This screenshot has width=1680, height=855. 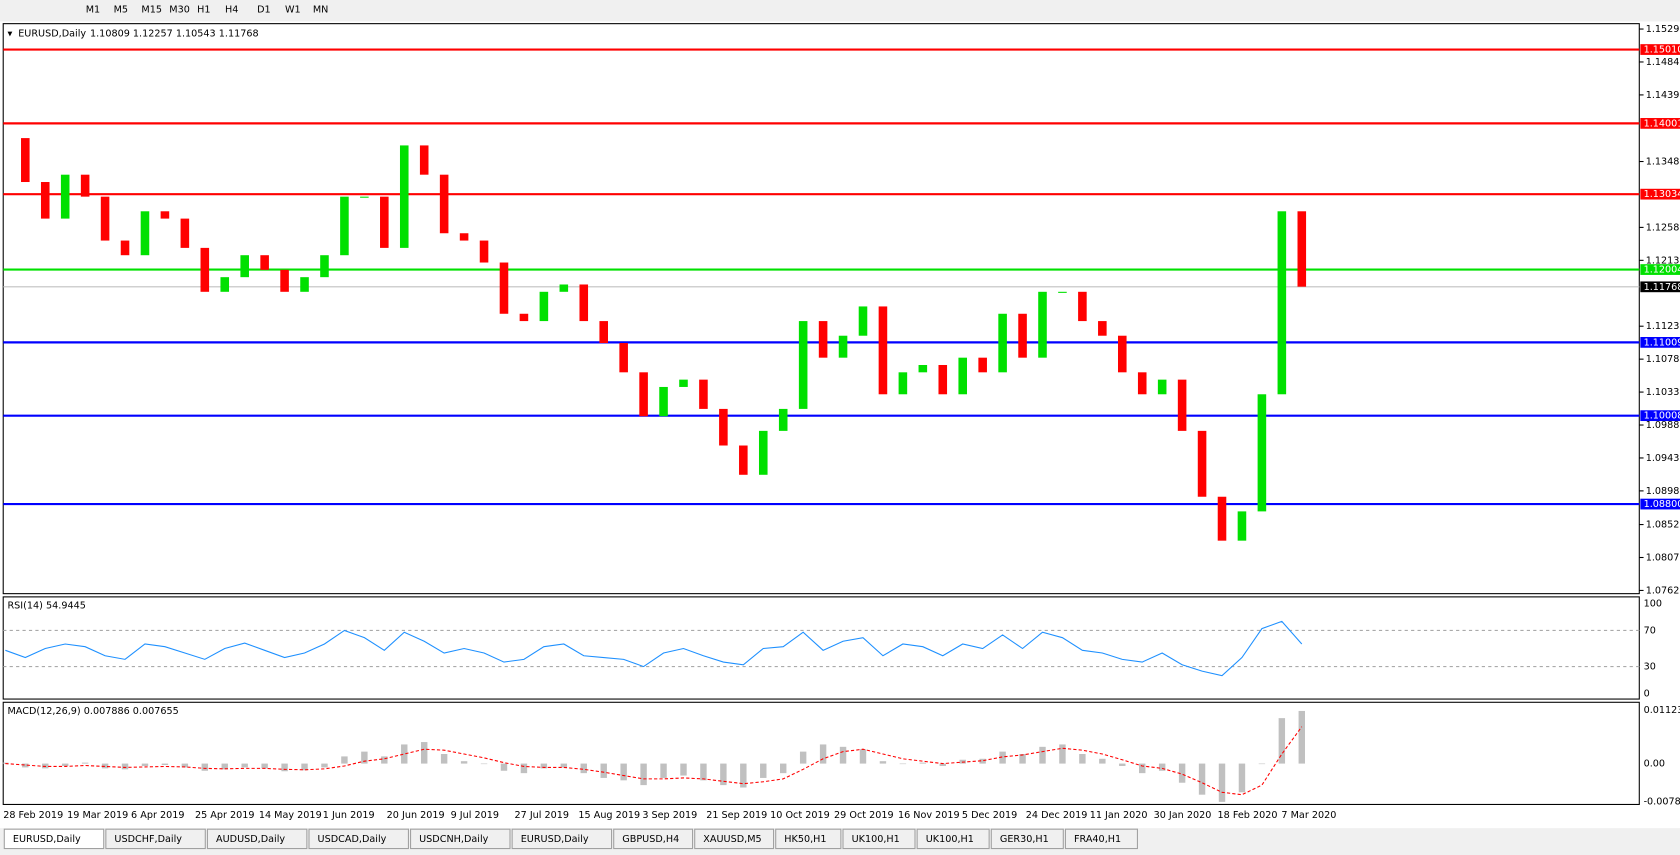 I want to click on level-label: 1.15010, so click(x=1662, y=50).